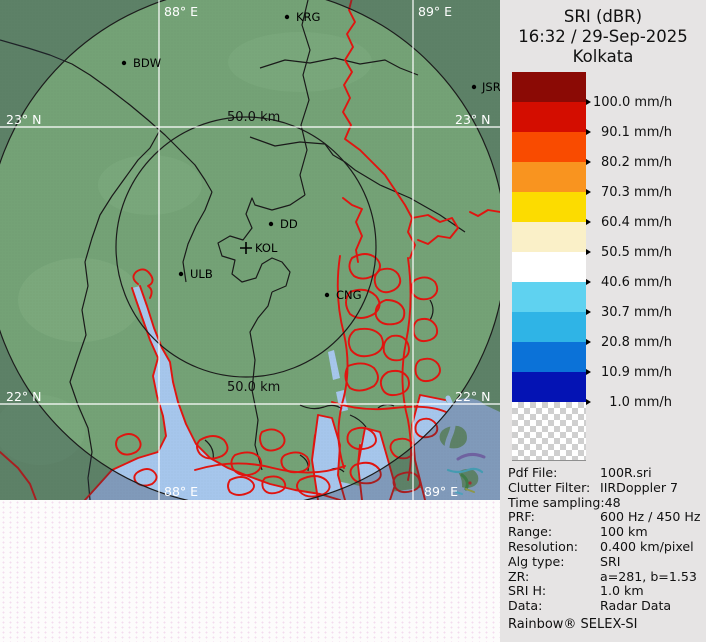  What do you see at coordinates (629, 342) in the screenshot?
I see `legend-entry-8: 20.8 mm/h` at bounding box center [629, 342].